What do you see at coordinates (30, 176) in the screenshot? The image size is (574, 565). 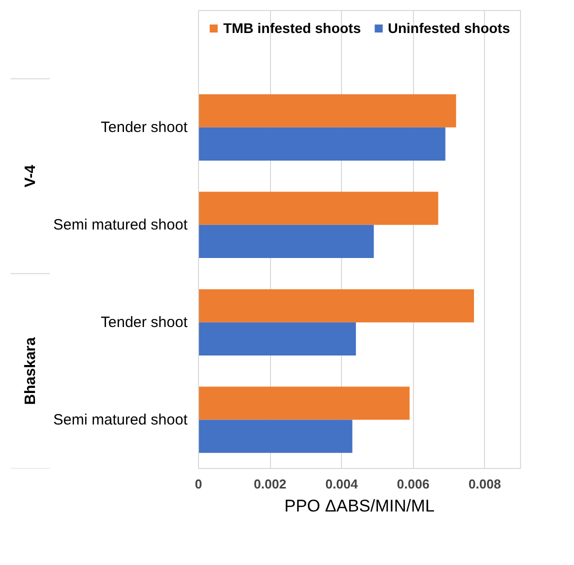 I see `text: V-4` at bounding box center [30, 176].